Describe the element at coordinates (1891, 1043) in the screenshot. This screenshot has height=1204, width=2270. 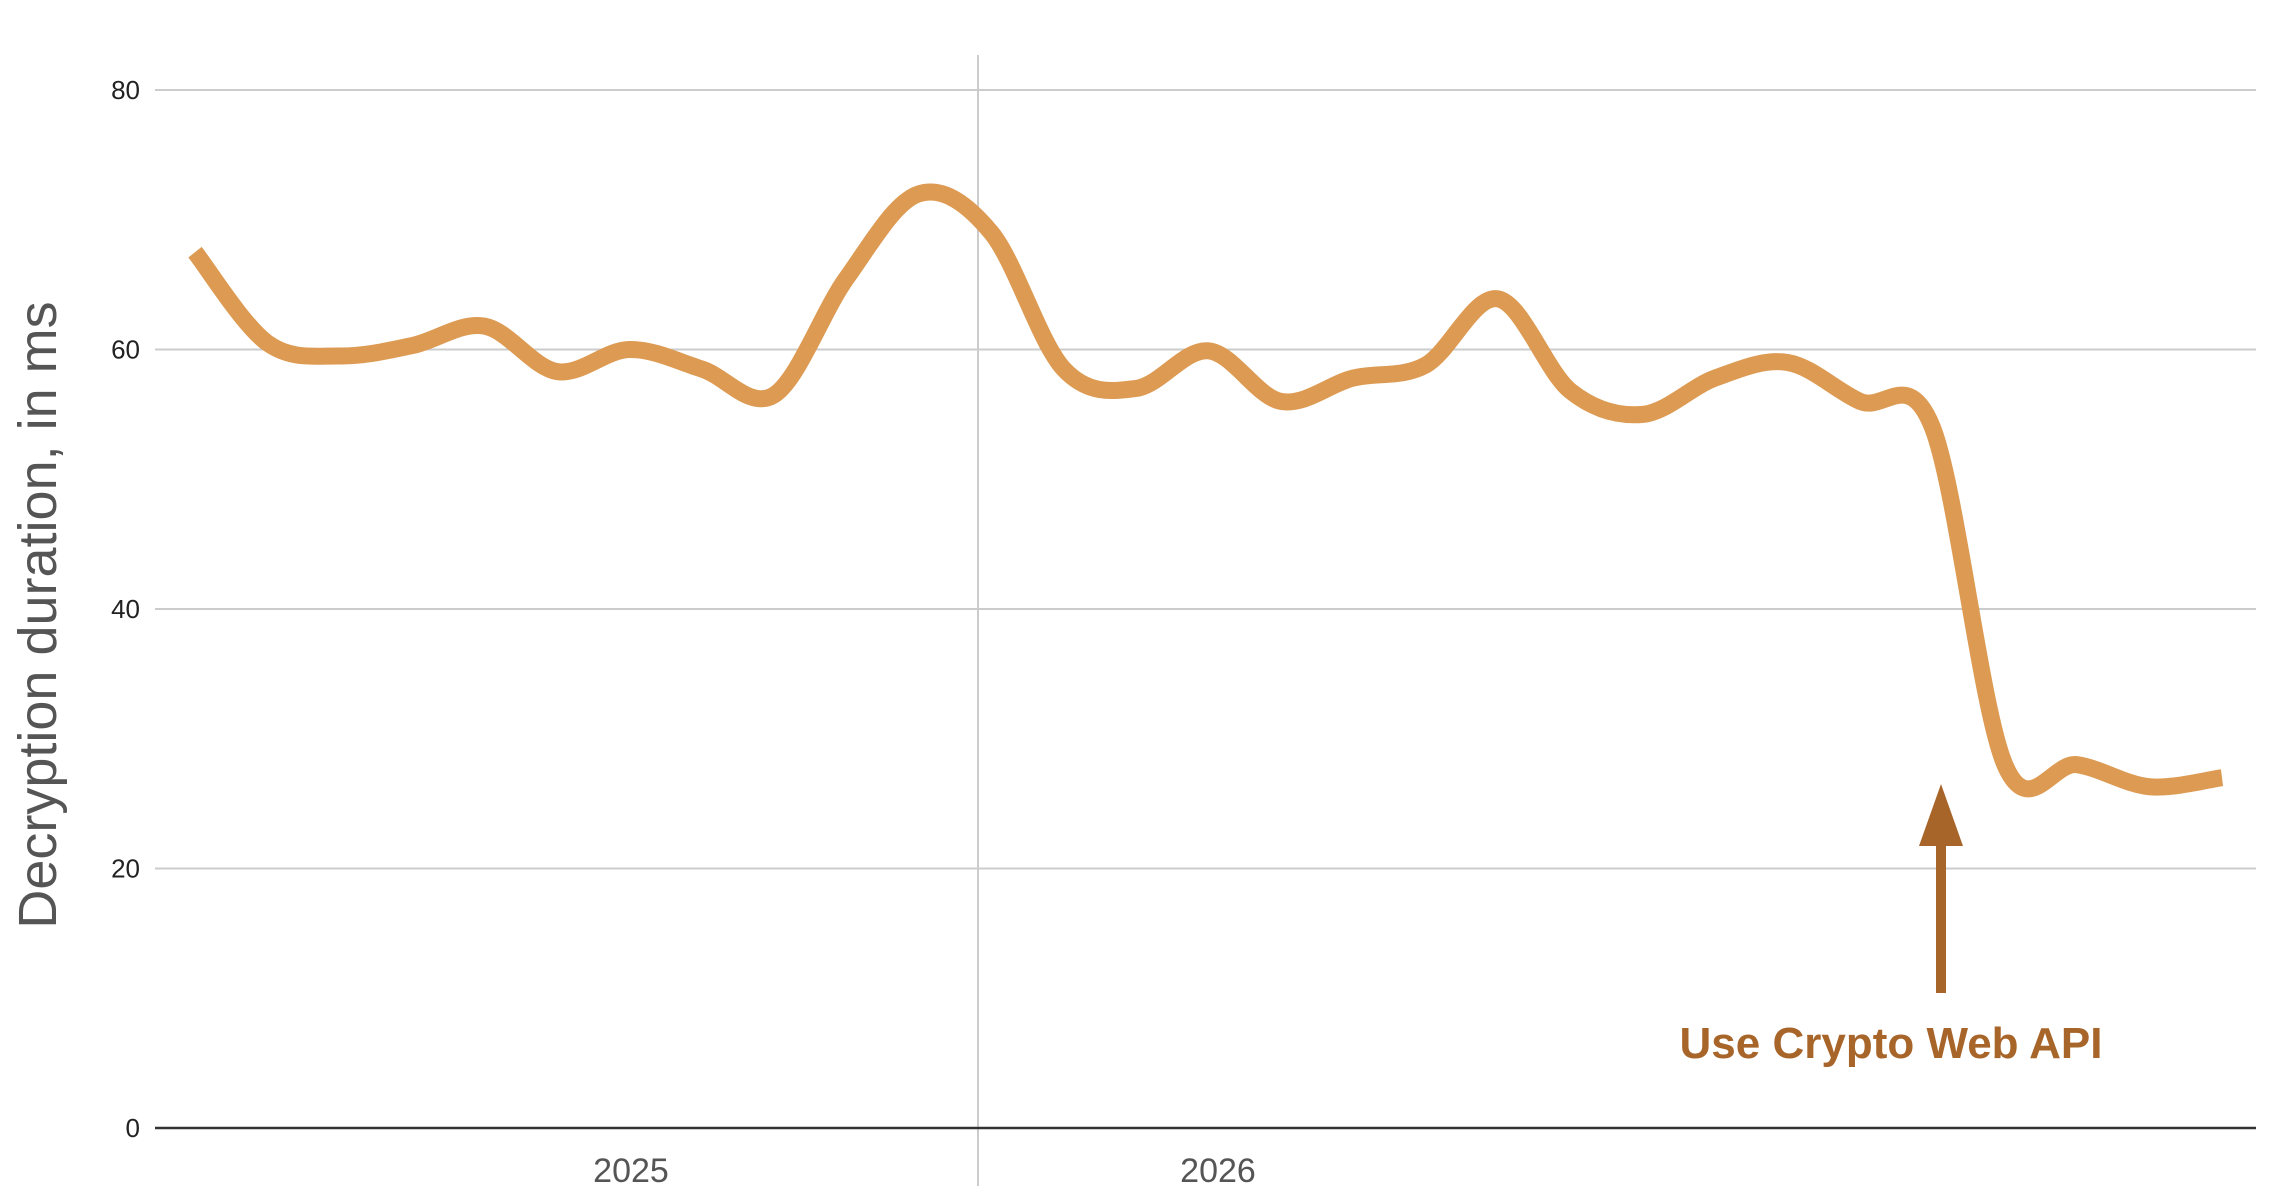
I see `annotation-label: Use Crypto Web API` at that location.